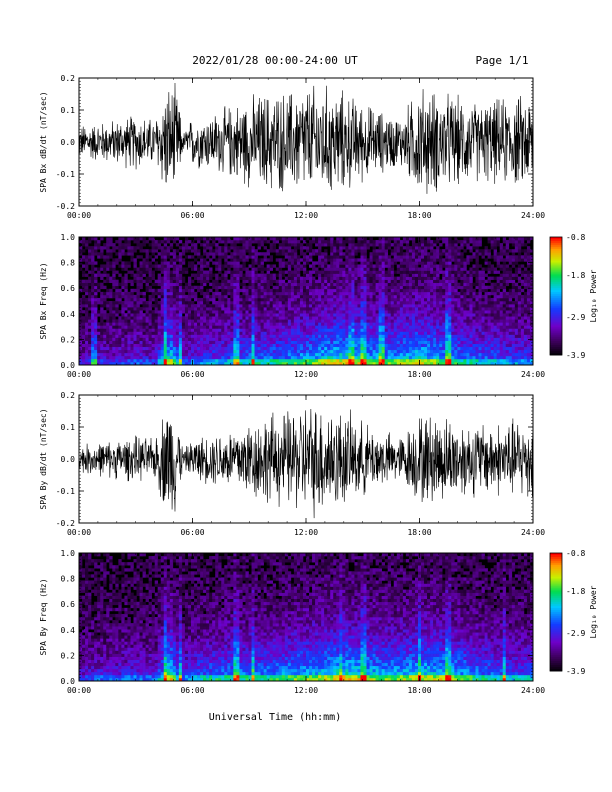 The height and width of the screenshot is (792, 612). Describe the element at coordinates (502, 60) in the screenshot. I see `page-indicator: Page 1/1` at that location.